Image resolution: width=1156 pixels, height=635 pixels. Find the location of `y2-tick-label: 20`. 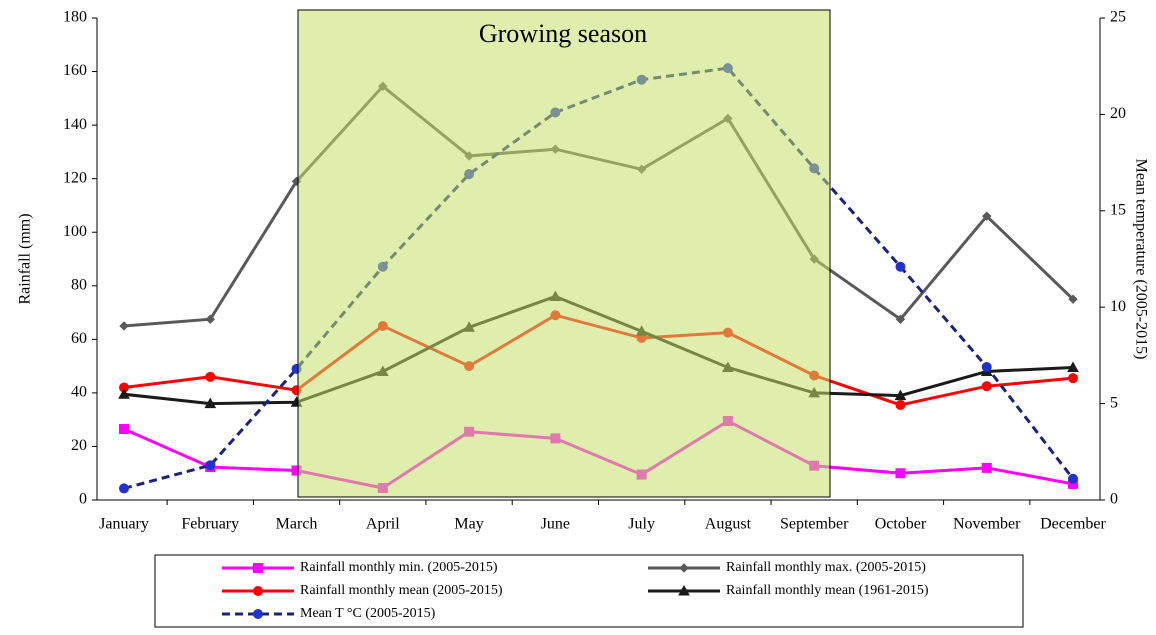

y2-tick-label: 20 is located at coordinates (1118, 113).